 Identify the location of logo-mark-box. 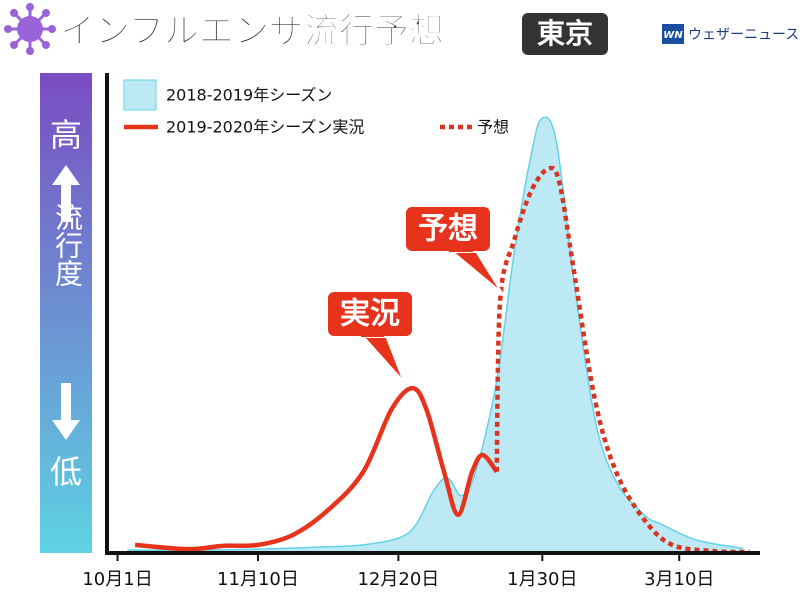
(673, 34).